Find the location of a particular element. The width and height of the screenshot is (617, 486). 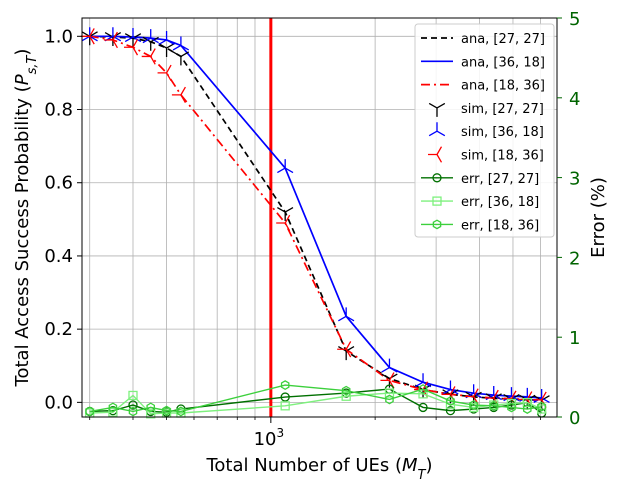

series-line is located at coordinates (315, 398).